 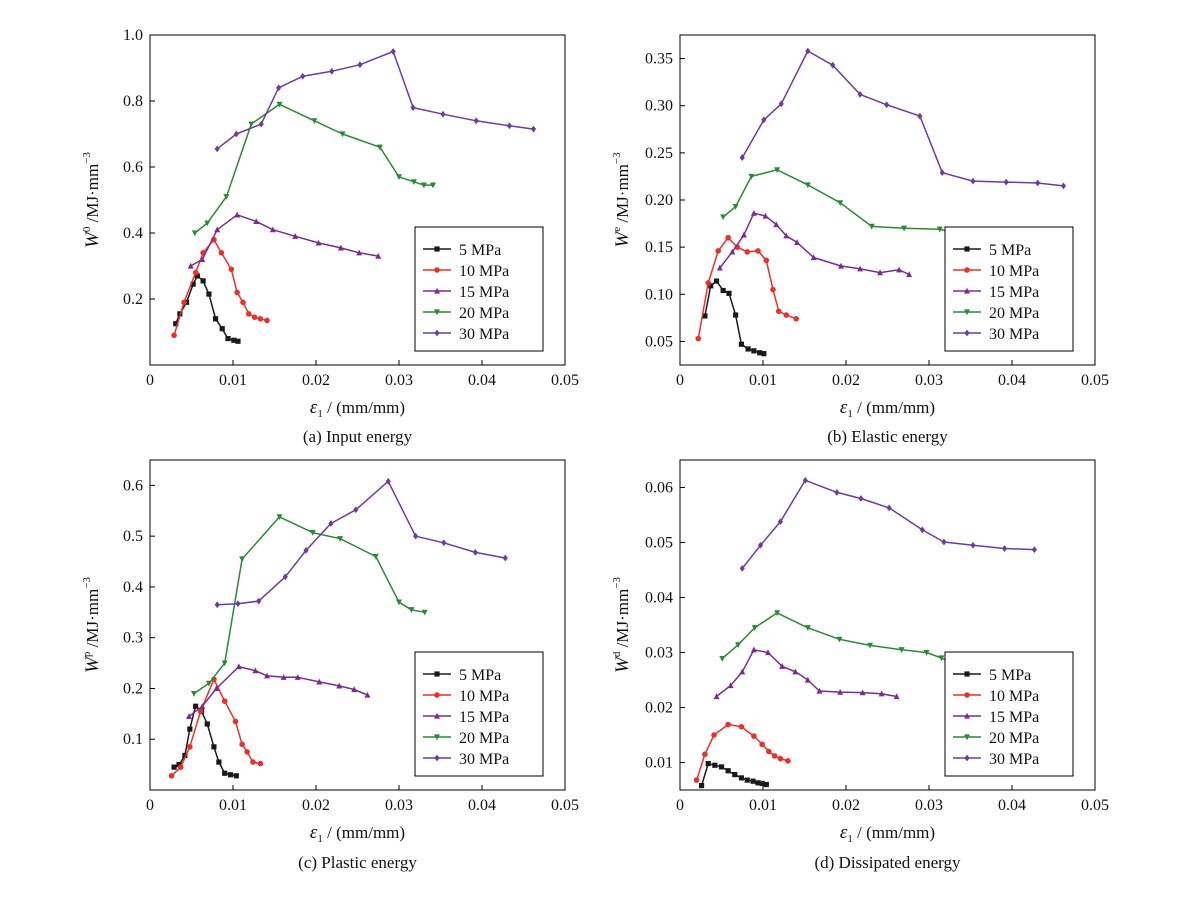 What do you see at coordinates (358, 436) in the screenshot?
I see `panel-caption: (a) Input energy` at bounding box center [358, 436].